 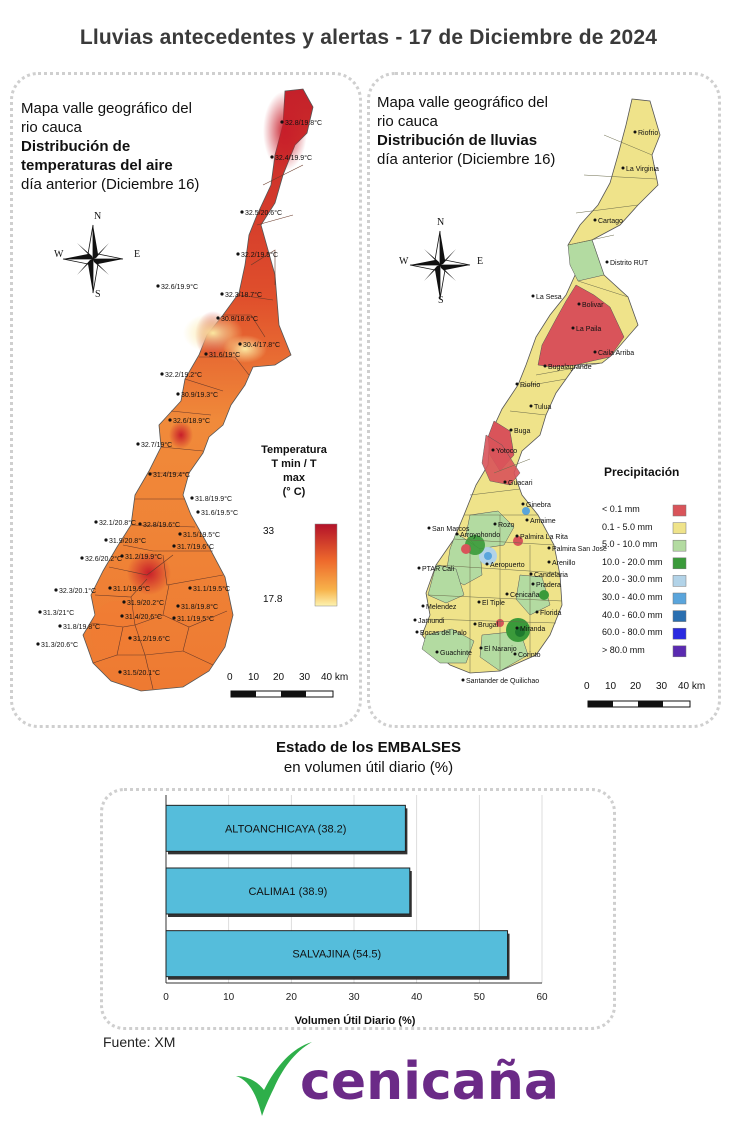 What do you see at coordinates (532, 629) in the screenshot?
I see `place-label: Miranda` at bounding box center [532, 629].